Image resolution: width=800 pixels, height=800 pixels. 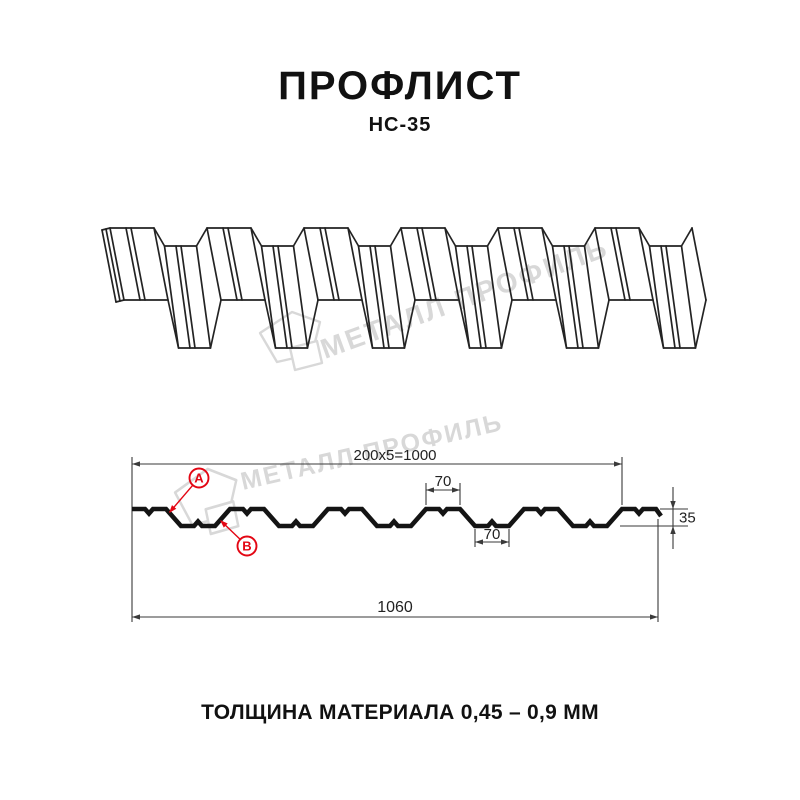 I want to click on callout-a-label: A, so click(x=199, y=478).